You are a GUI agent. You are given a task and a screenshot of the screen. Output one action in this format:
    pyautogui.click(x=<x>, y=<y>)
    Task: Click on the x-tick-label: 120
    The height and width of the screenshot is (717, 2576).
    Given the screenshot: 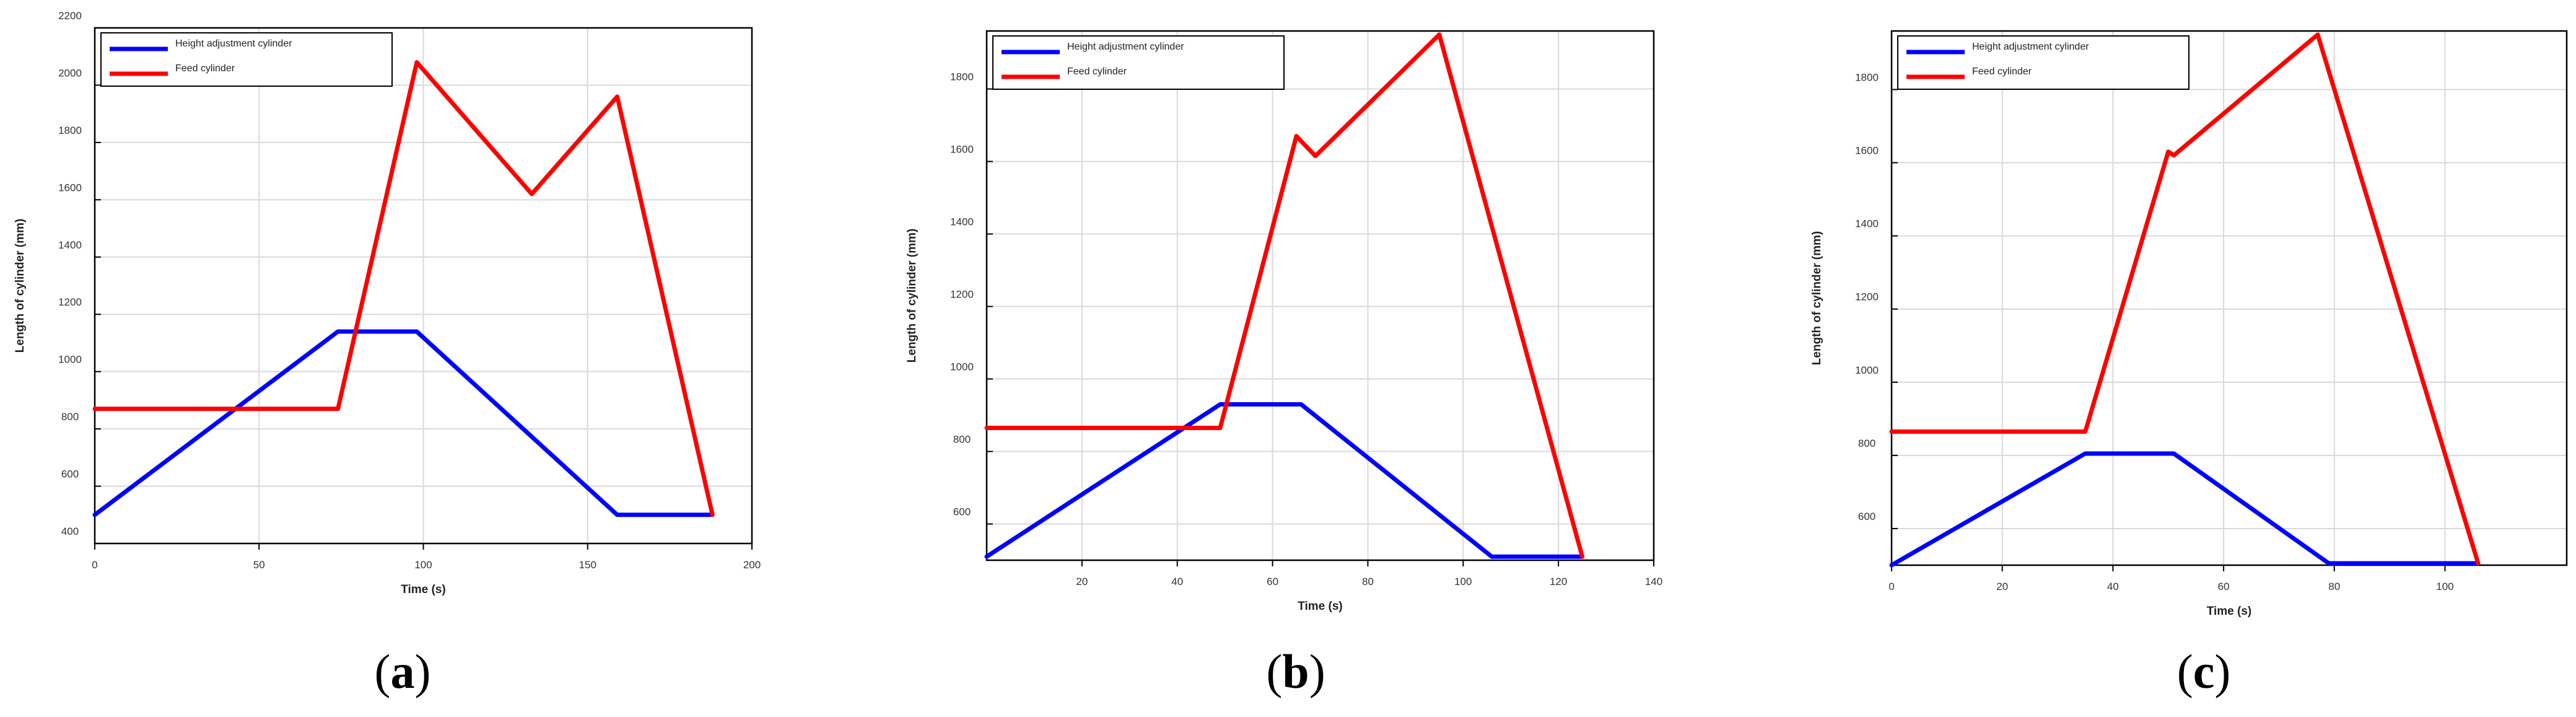 What is the action you would take?
    pyautogui.click(x=1558, y=581)
    